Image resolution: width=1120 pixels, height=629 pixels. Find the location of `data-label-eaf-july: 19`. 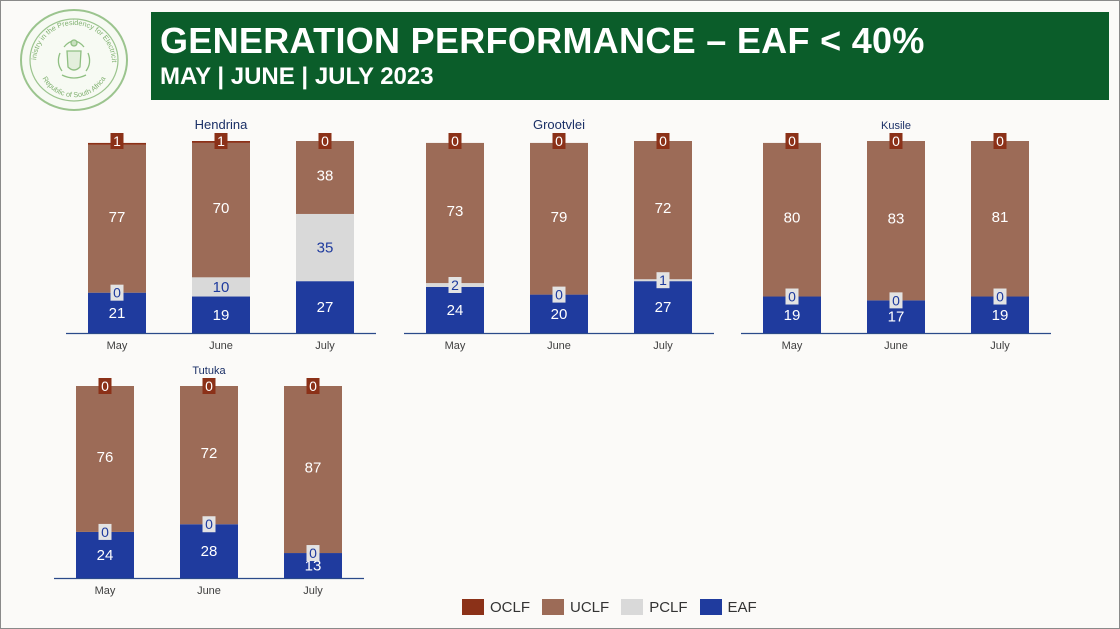

data-label-eaf-july: 19 is located at coordinates (1000, 315).